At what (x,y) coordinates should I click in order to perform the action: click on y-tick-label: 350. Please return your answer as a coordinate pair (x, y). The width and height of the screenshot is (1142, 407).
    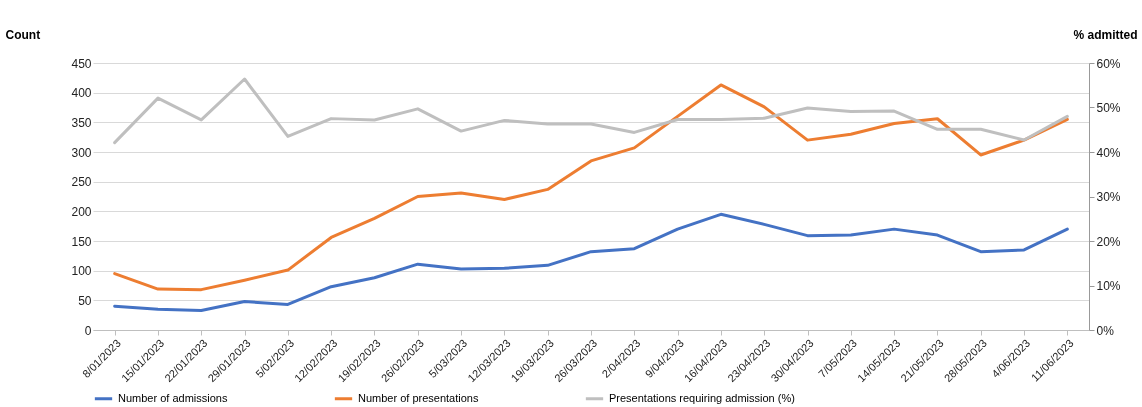
    Looking at the image, I should click on (81, 122).